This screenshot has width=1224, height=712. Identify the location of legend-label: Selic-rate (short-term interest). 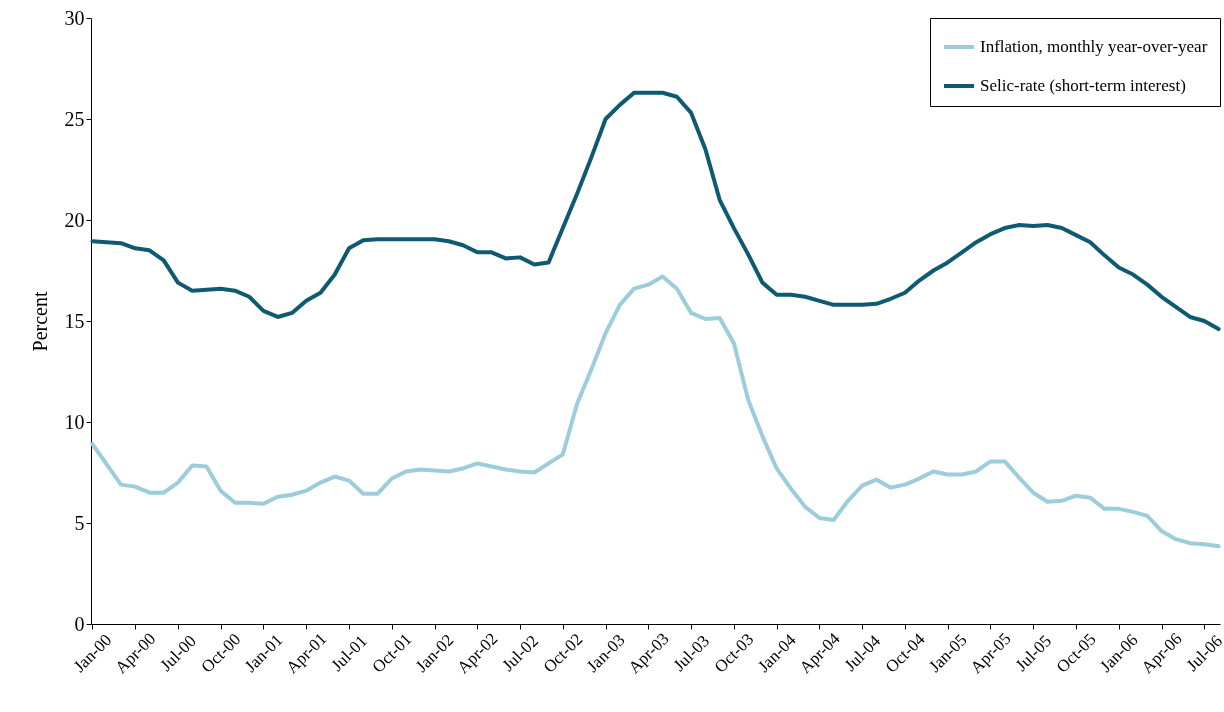
(1083, 85).